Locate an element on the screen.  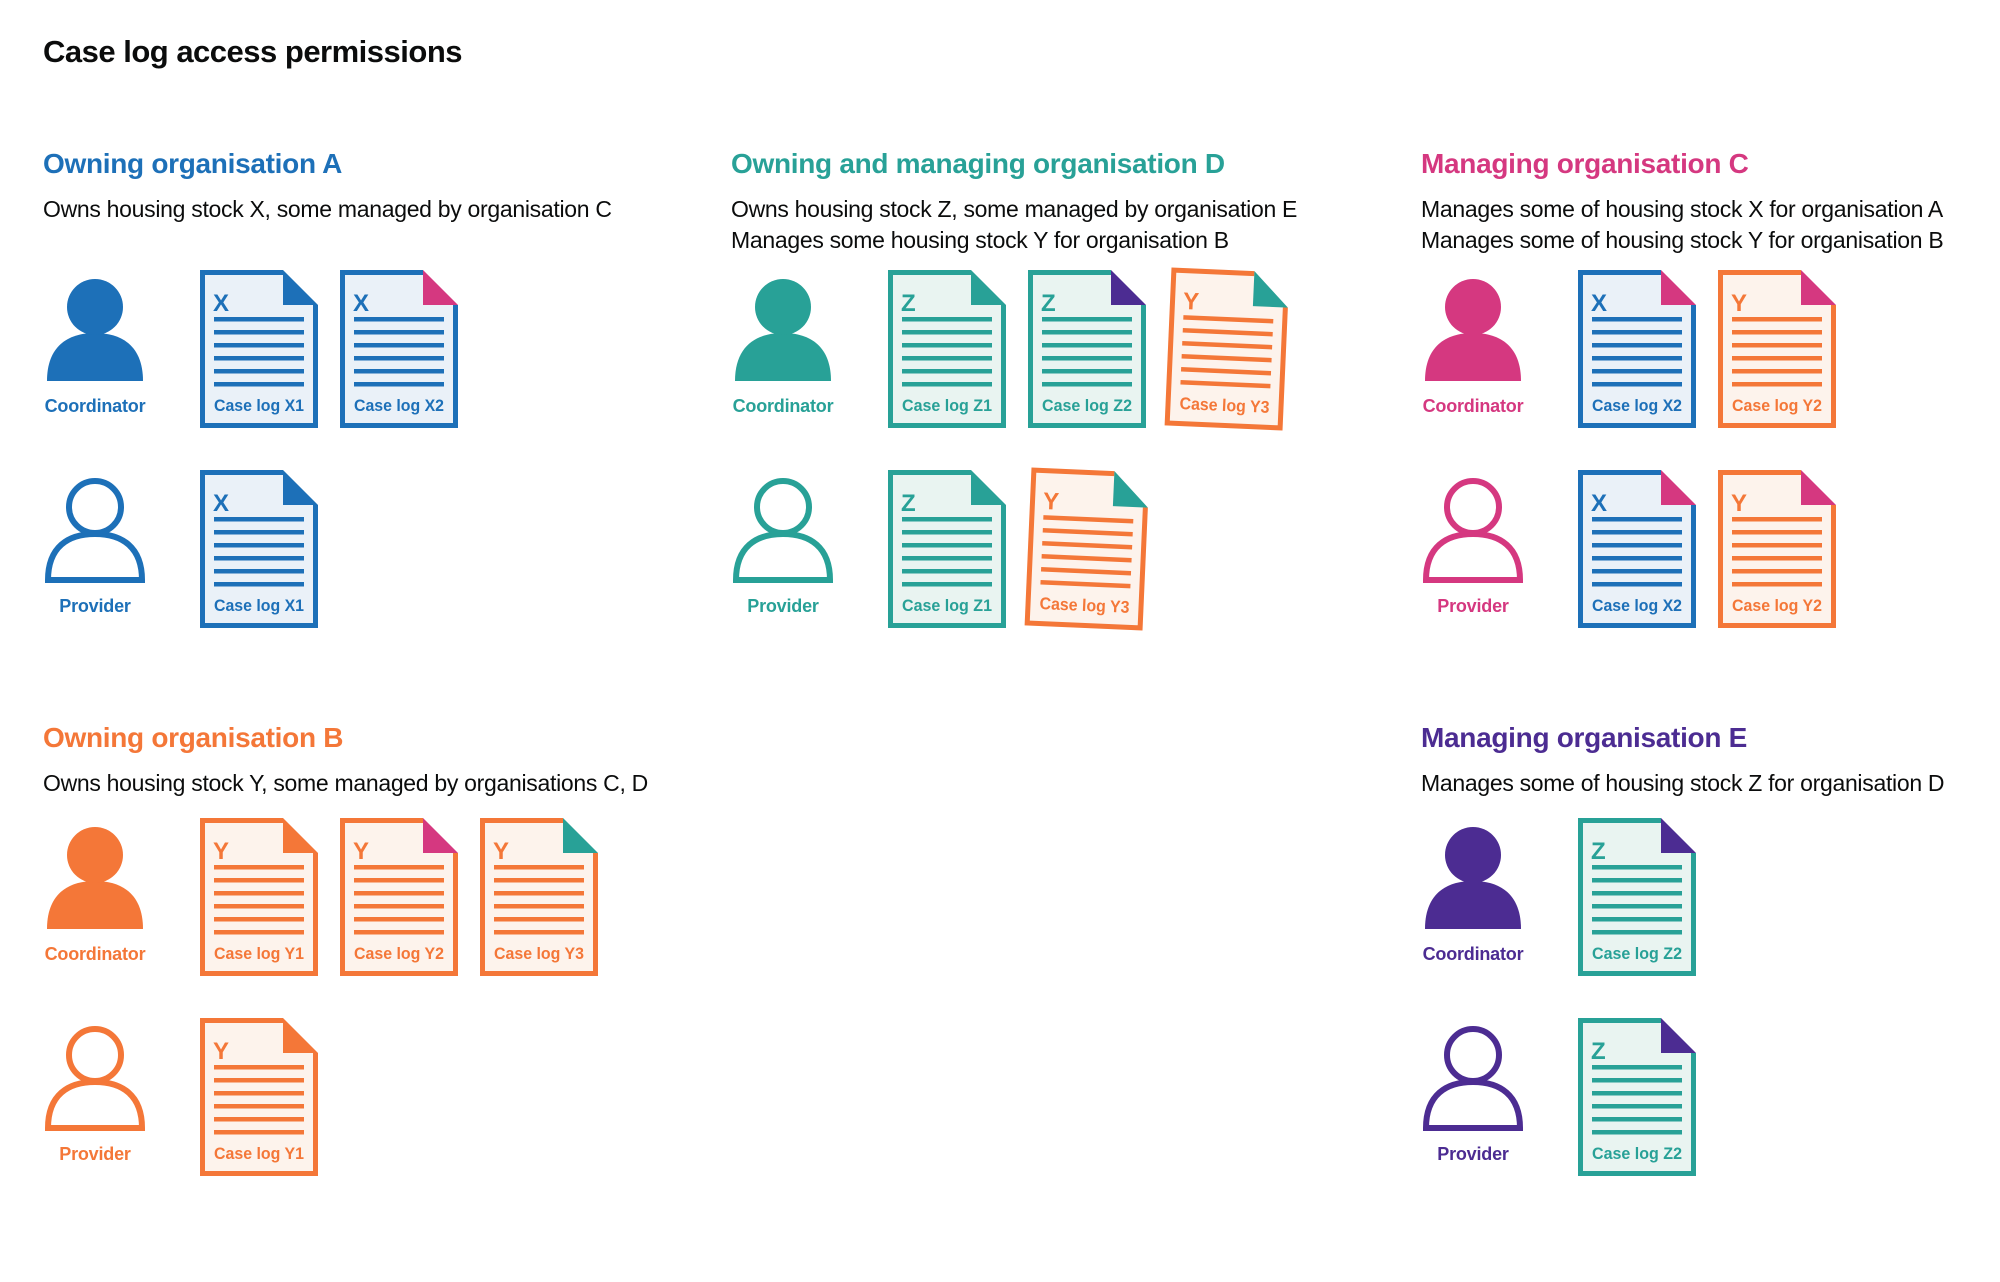
provider-row: Provider Z is located at coordinates (1558, 1097).